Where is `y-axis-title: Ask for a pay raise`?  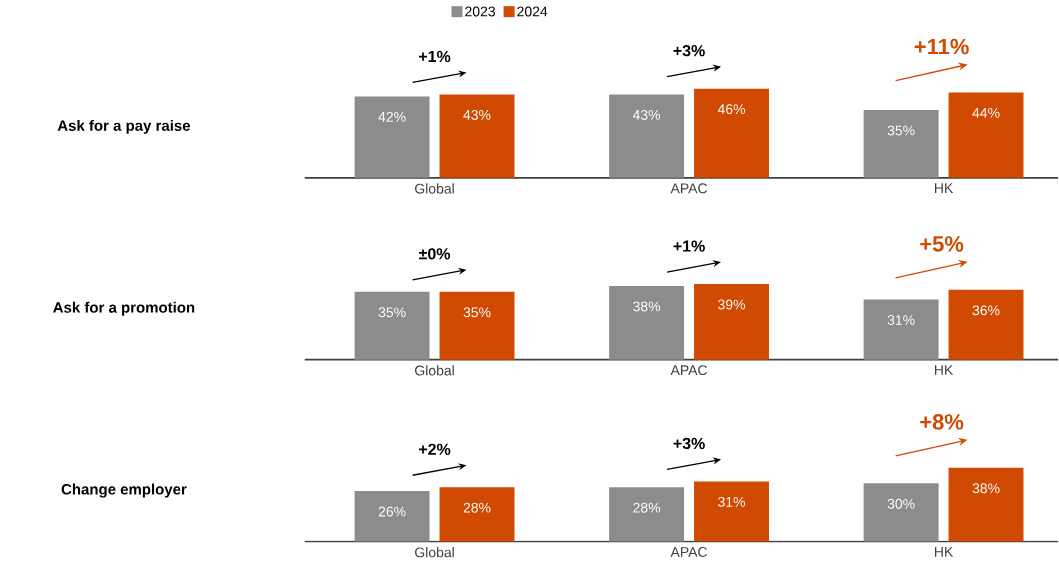
y-axis-title: Ask for a pay raise is located at coordinates (124, 127).